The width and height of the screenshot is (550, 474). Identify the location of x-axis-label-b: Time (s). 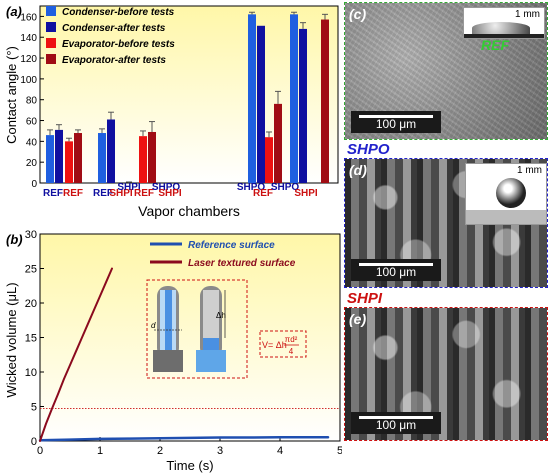
(189, 465).